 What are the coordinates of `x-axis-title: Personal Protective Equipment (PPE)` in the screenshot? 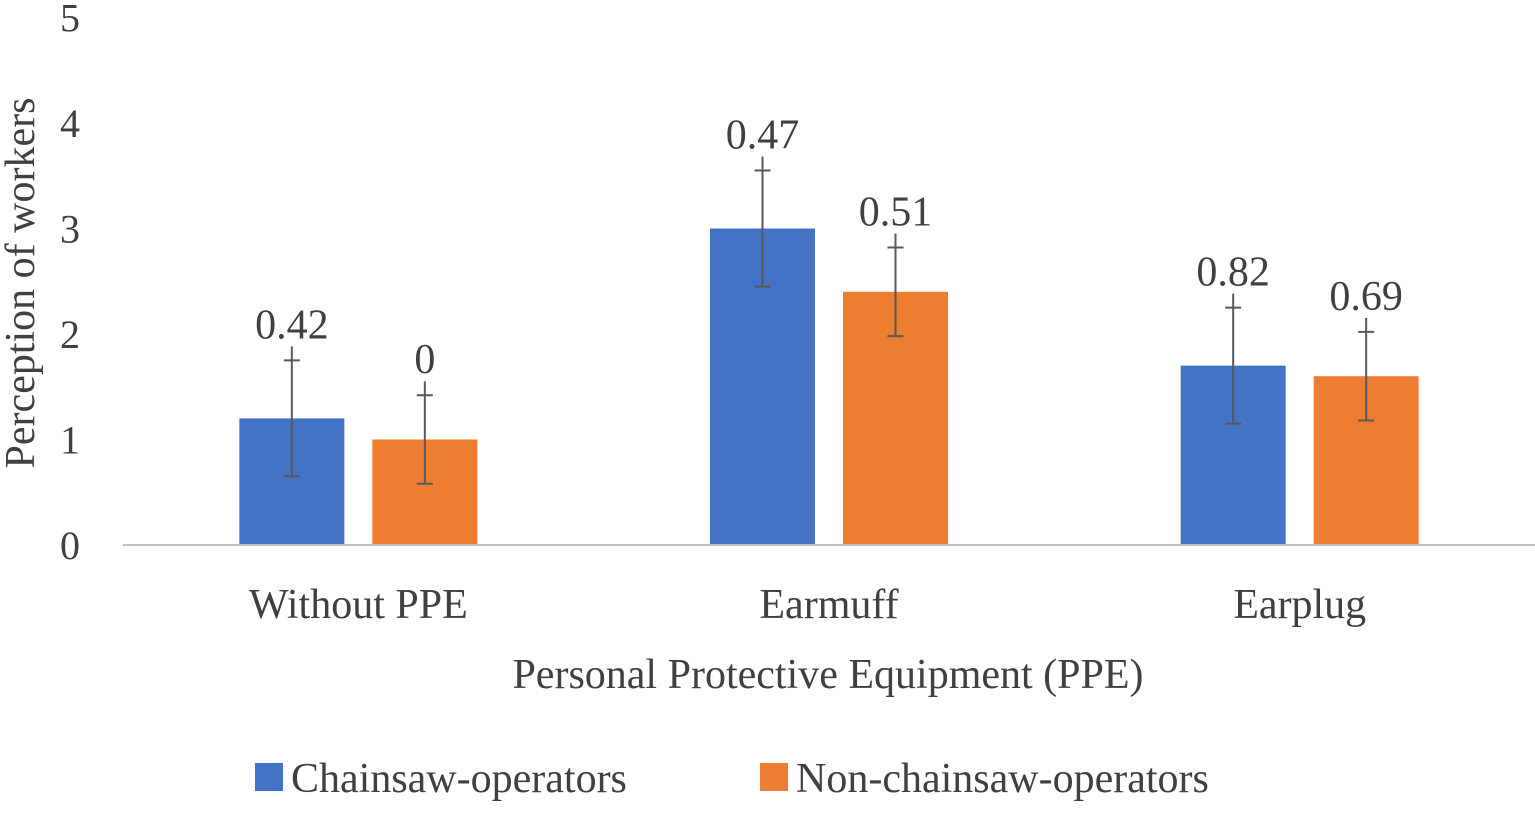 It's located at (827, 675).